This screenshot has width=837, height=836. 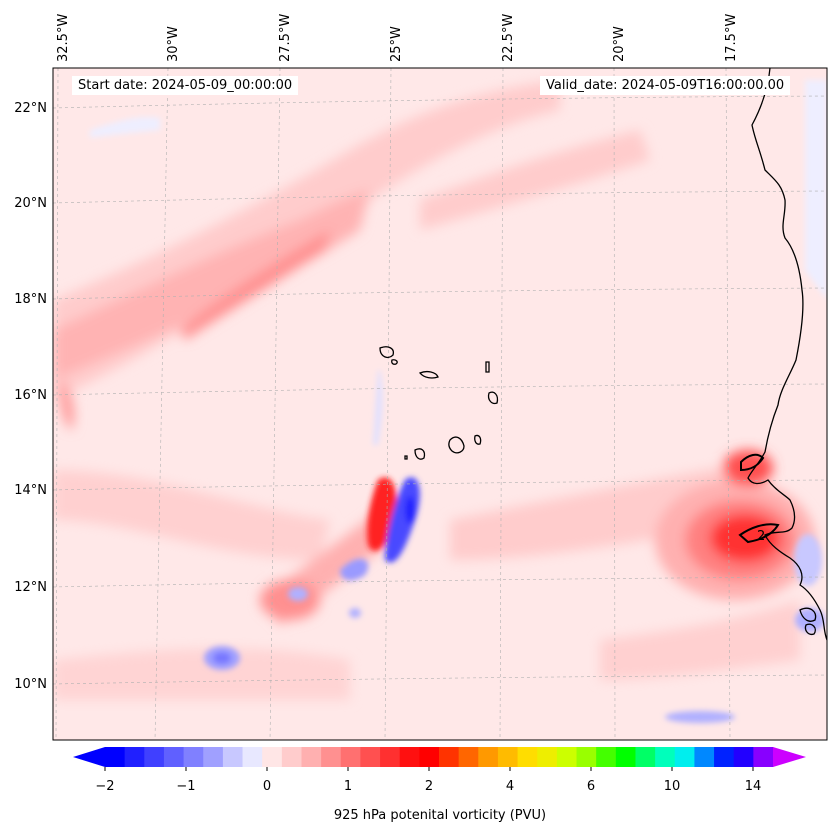 What do you see at coordinates (267, 786) in the screenshot?
I see `colorbar-tick-label: 0` at bounding box center [267, 786].